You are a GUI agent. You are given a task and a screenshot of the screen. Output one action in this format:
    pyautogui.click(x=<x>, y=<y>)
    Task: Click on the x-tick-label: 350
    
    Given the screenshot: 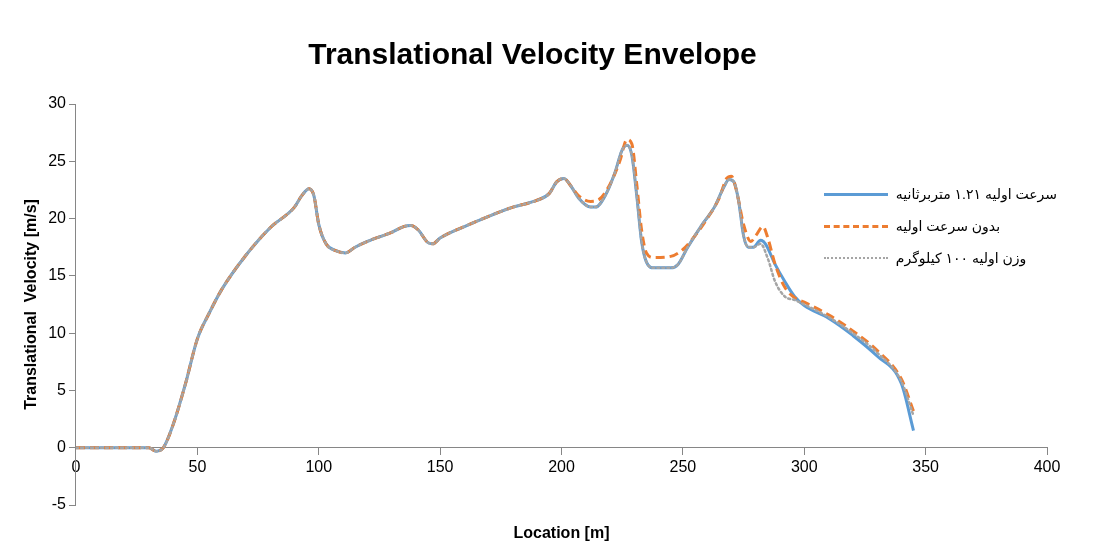 What is the action you would take?
    pyautogui.click(x=926, y=466)
    